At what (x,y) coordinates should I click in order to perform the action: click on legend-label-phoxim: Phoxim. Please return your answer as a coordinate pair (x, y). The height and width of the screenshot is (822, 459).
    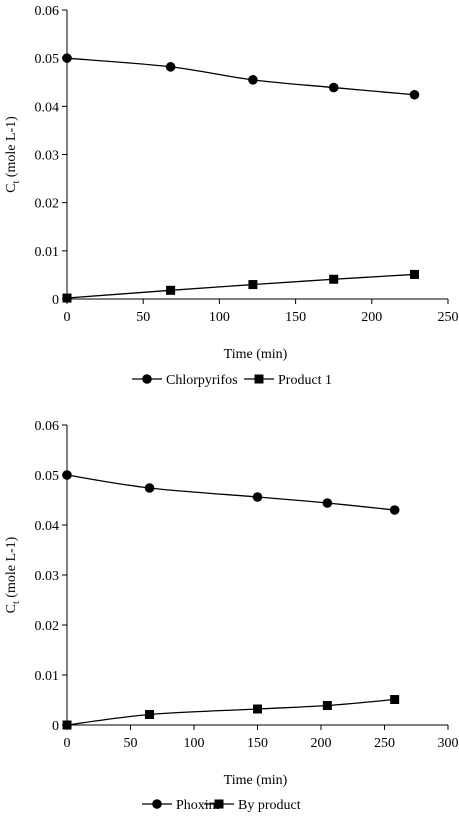
    Looking at the image, I should click on (198, 805).